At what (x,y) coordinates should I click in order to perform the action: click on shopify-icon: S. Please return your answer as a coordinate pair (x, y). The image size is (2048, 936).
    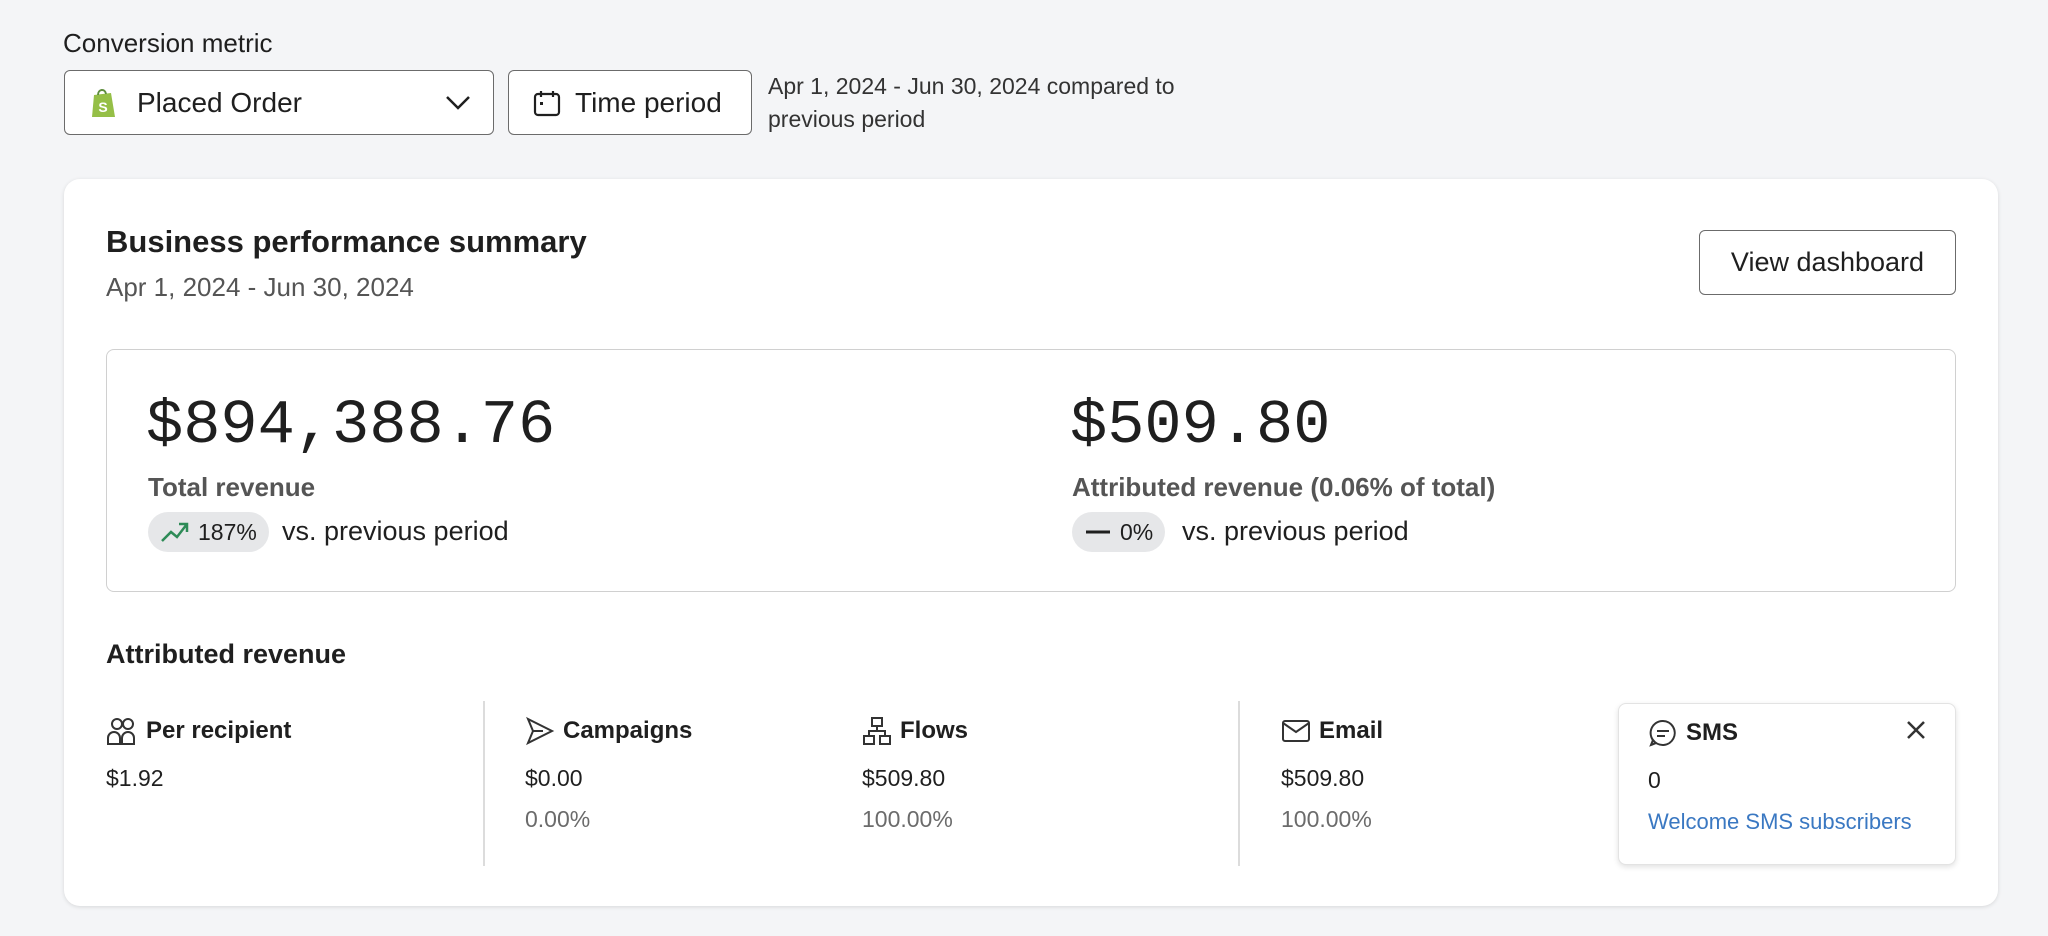
    Looking at the image, I should click on (103, 102).